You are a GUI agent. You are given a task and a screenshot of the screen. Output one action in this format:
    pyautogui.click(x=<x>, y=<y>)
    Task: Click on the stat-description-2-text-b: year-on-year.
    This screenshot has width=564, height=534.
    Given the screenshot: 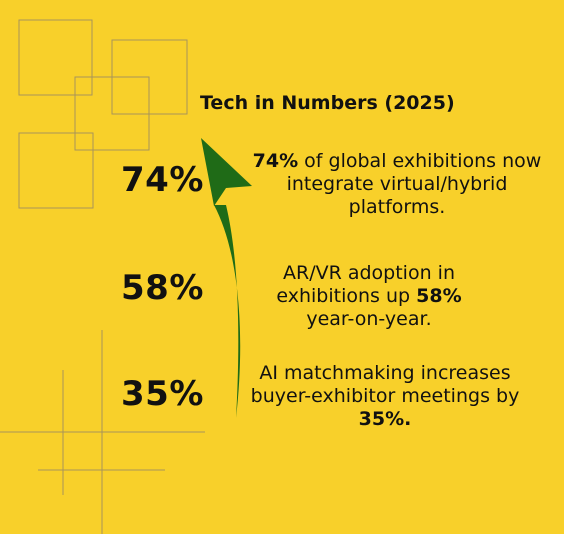 What is the action you would take?
    pyautogui.click(x=369, y=319)
    